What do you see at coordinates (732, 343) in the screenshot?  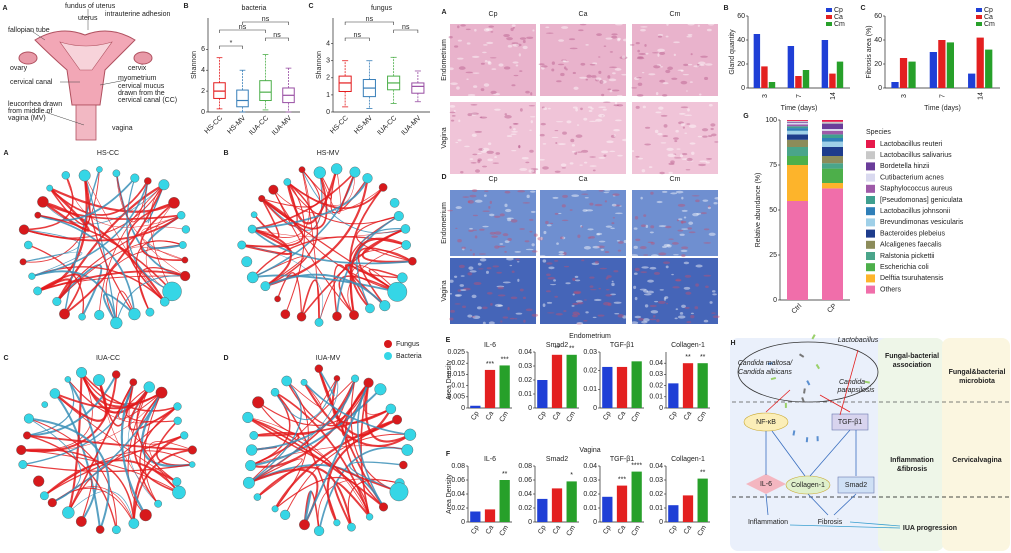 I see `panel-letter: H` at bounding box center [732, 343].